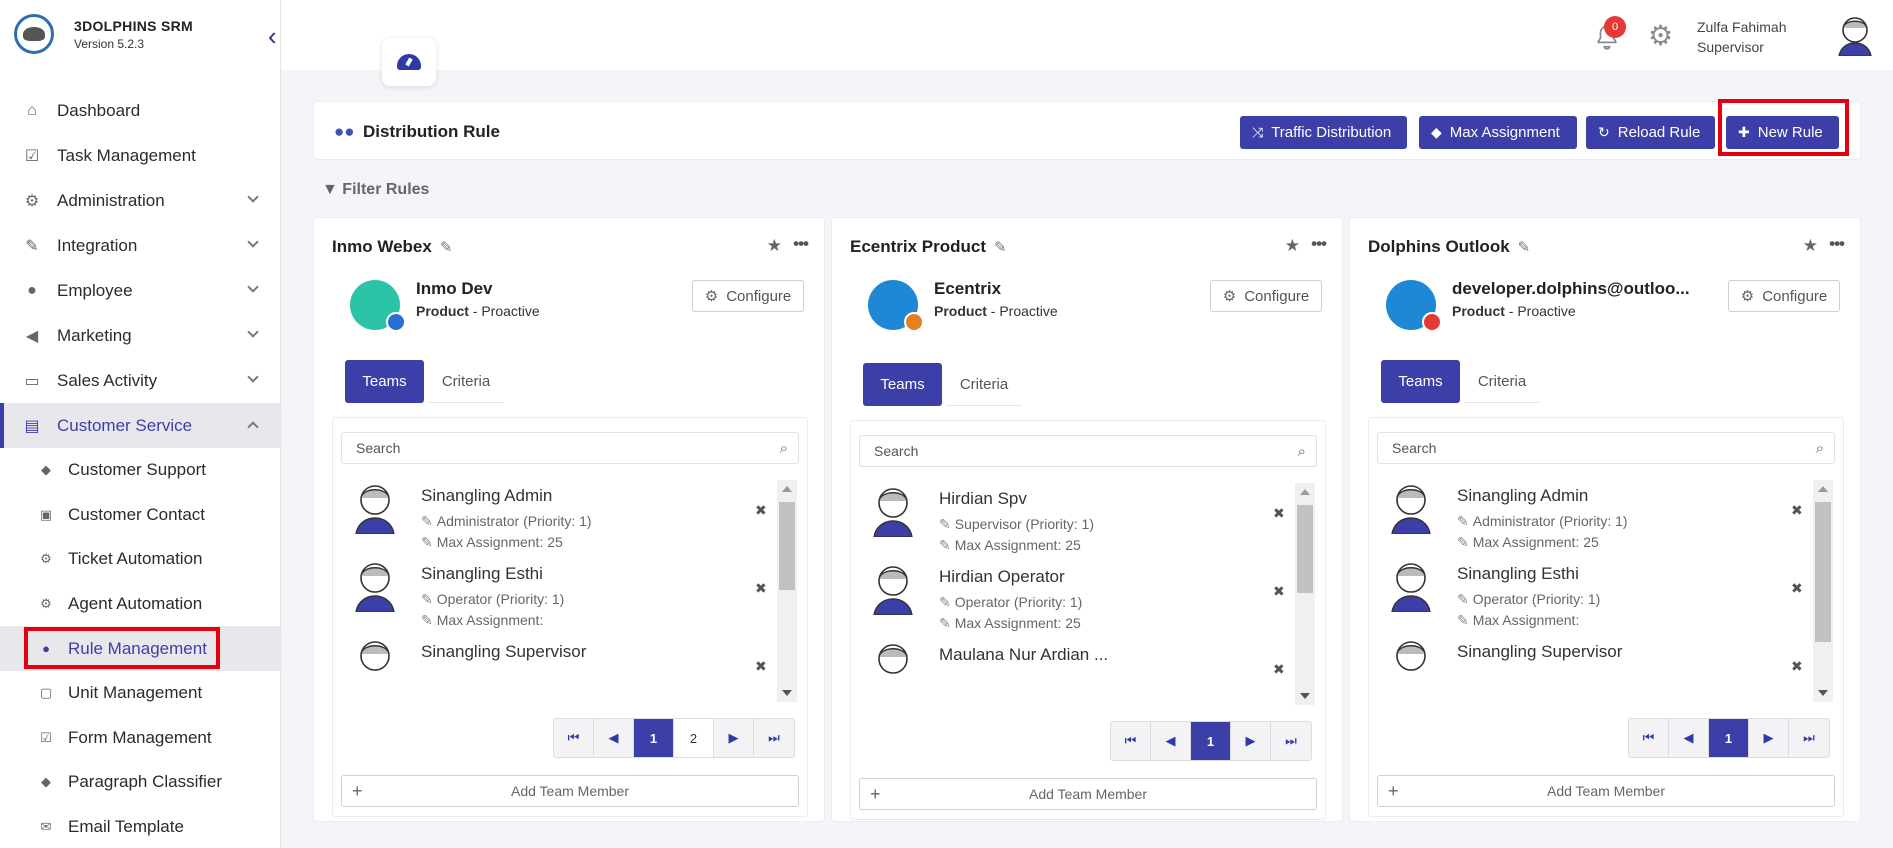  What do you see at coordinates (103, 34) in the screenshot?
I see `brand: 3DOLPHINS SRM Version 5.2.3` at bounding box center [103, 34].